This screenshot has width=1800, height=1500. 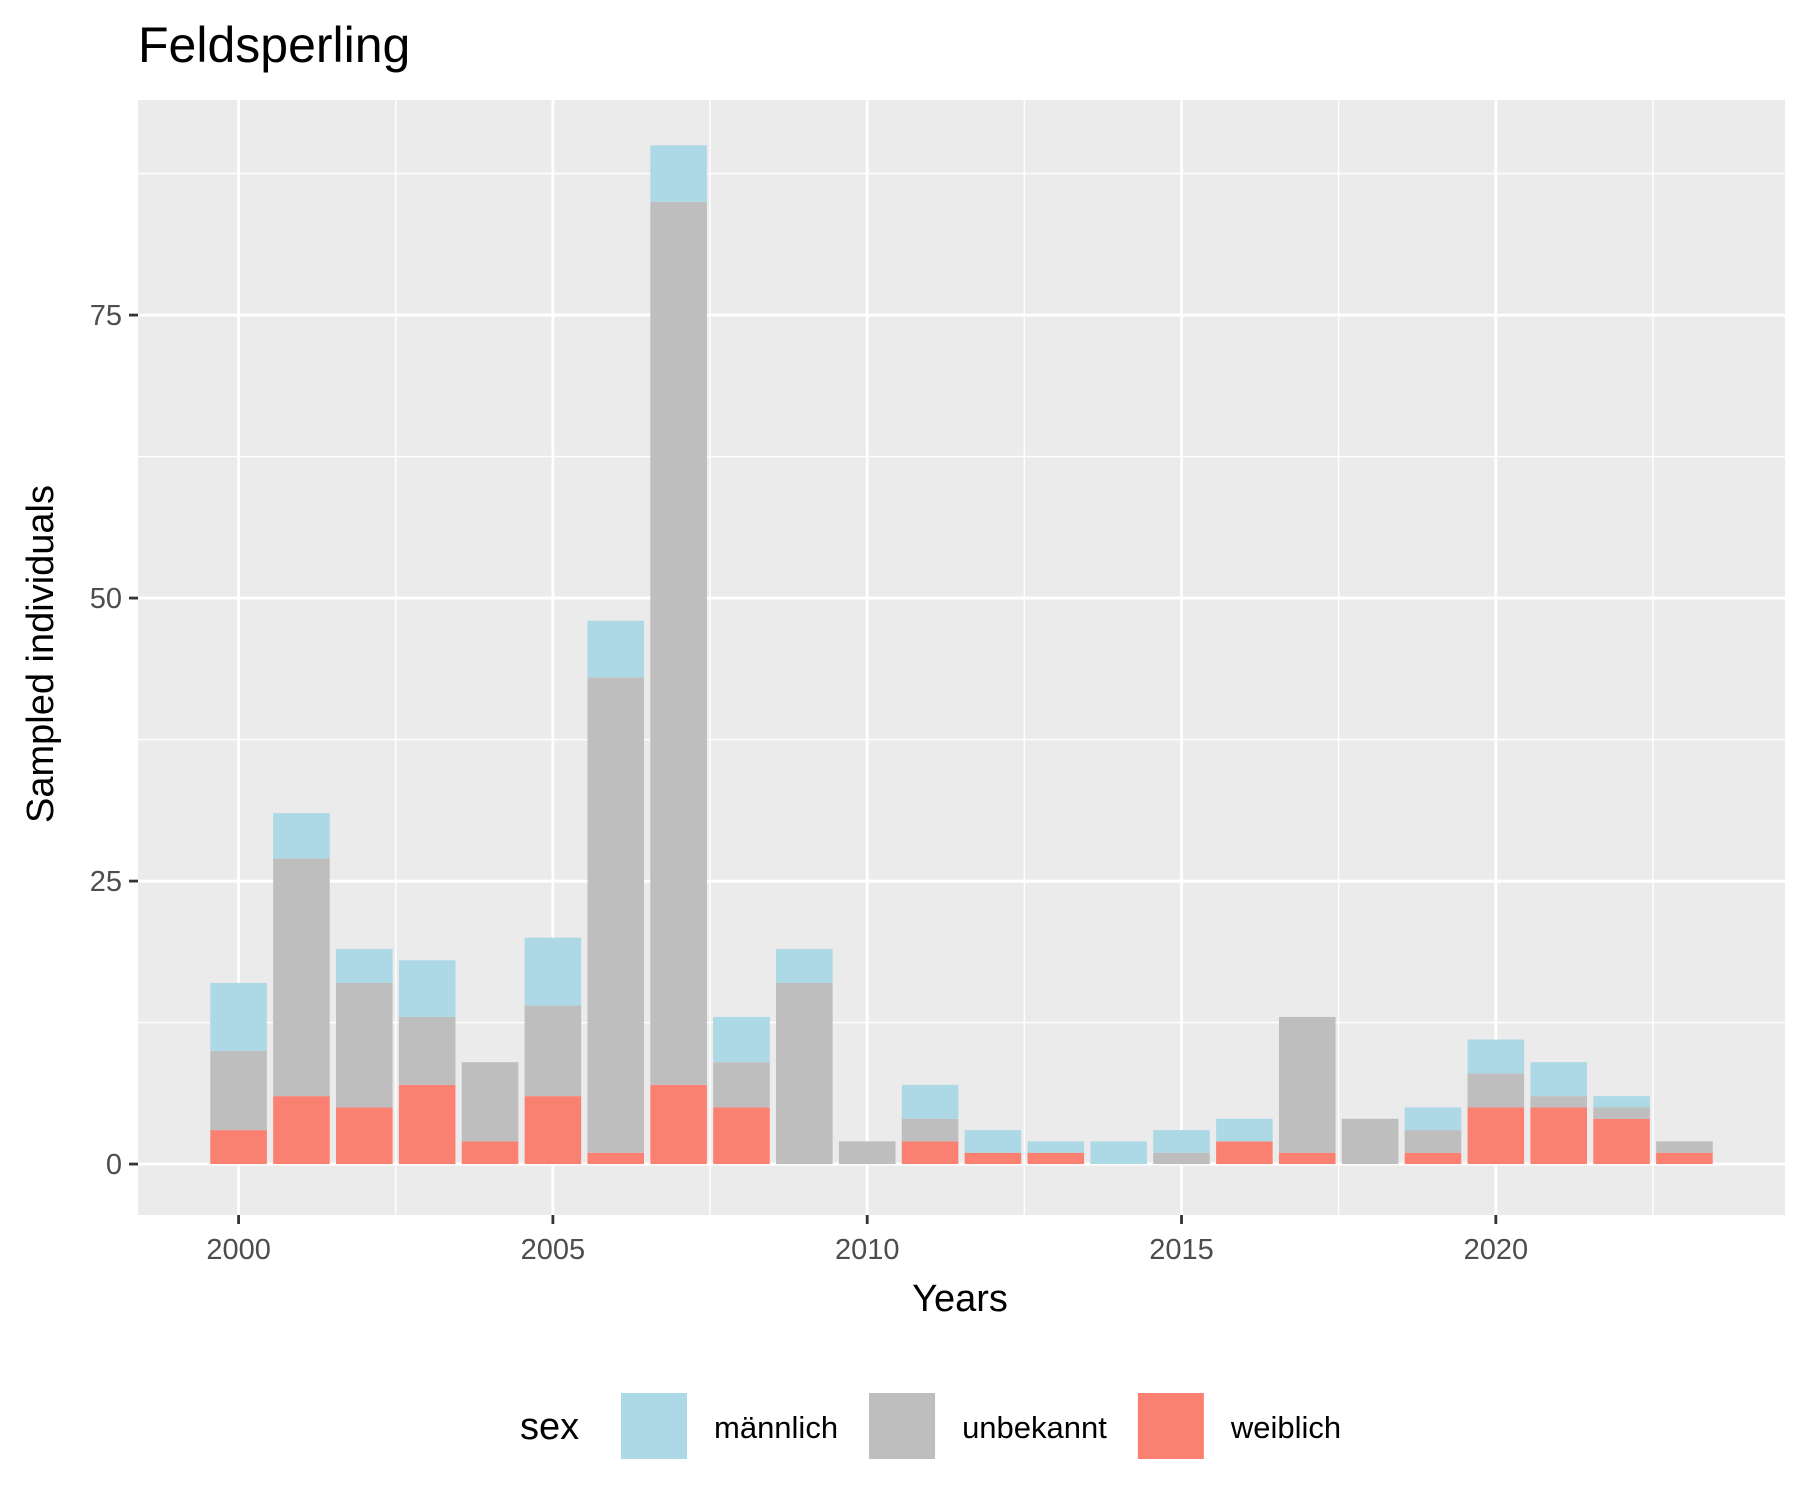 What do you see at coordinates (1558, 1136) in the screenshot?
I see `bar-weiblich-2021` at bounding box center [1558, 1136].